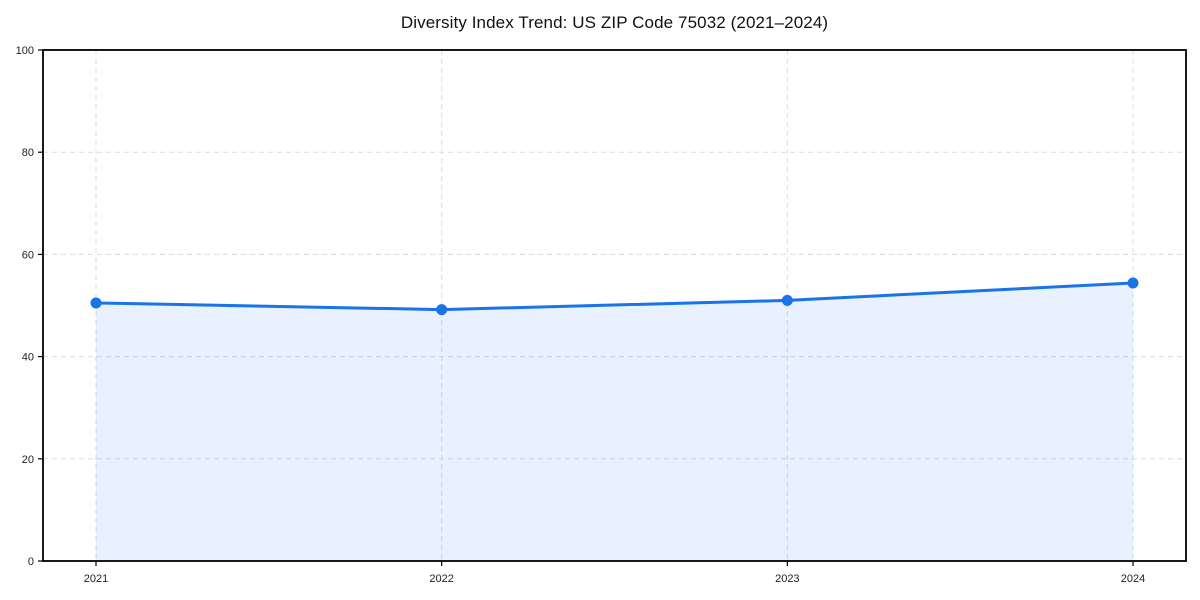 This screenshot has height=600, width=1200. What do you see at coordinates (442, 310) in the screenshot?
I see `data-point-2022` at bounding box center [442, 310].